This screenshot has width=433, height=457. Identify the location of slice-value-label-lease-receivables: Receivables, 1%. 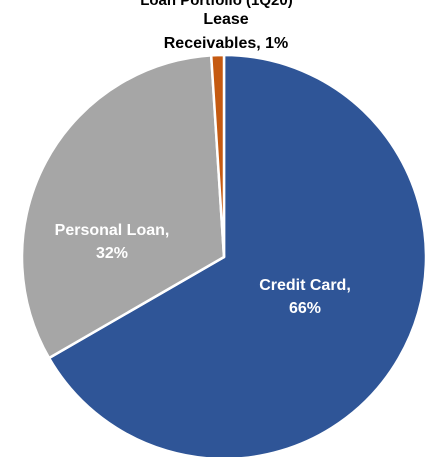
(226, 43).